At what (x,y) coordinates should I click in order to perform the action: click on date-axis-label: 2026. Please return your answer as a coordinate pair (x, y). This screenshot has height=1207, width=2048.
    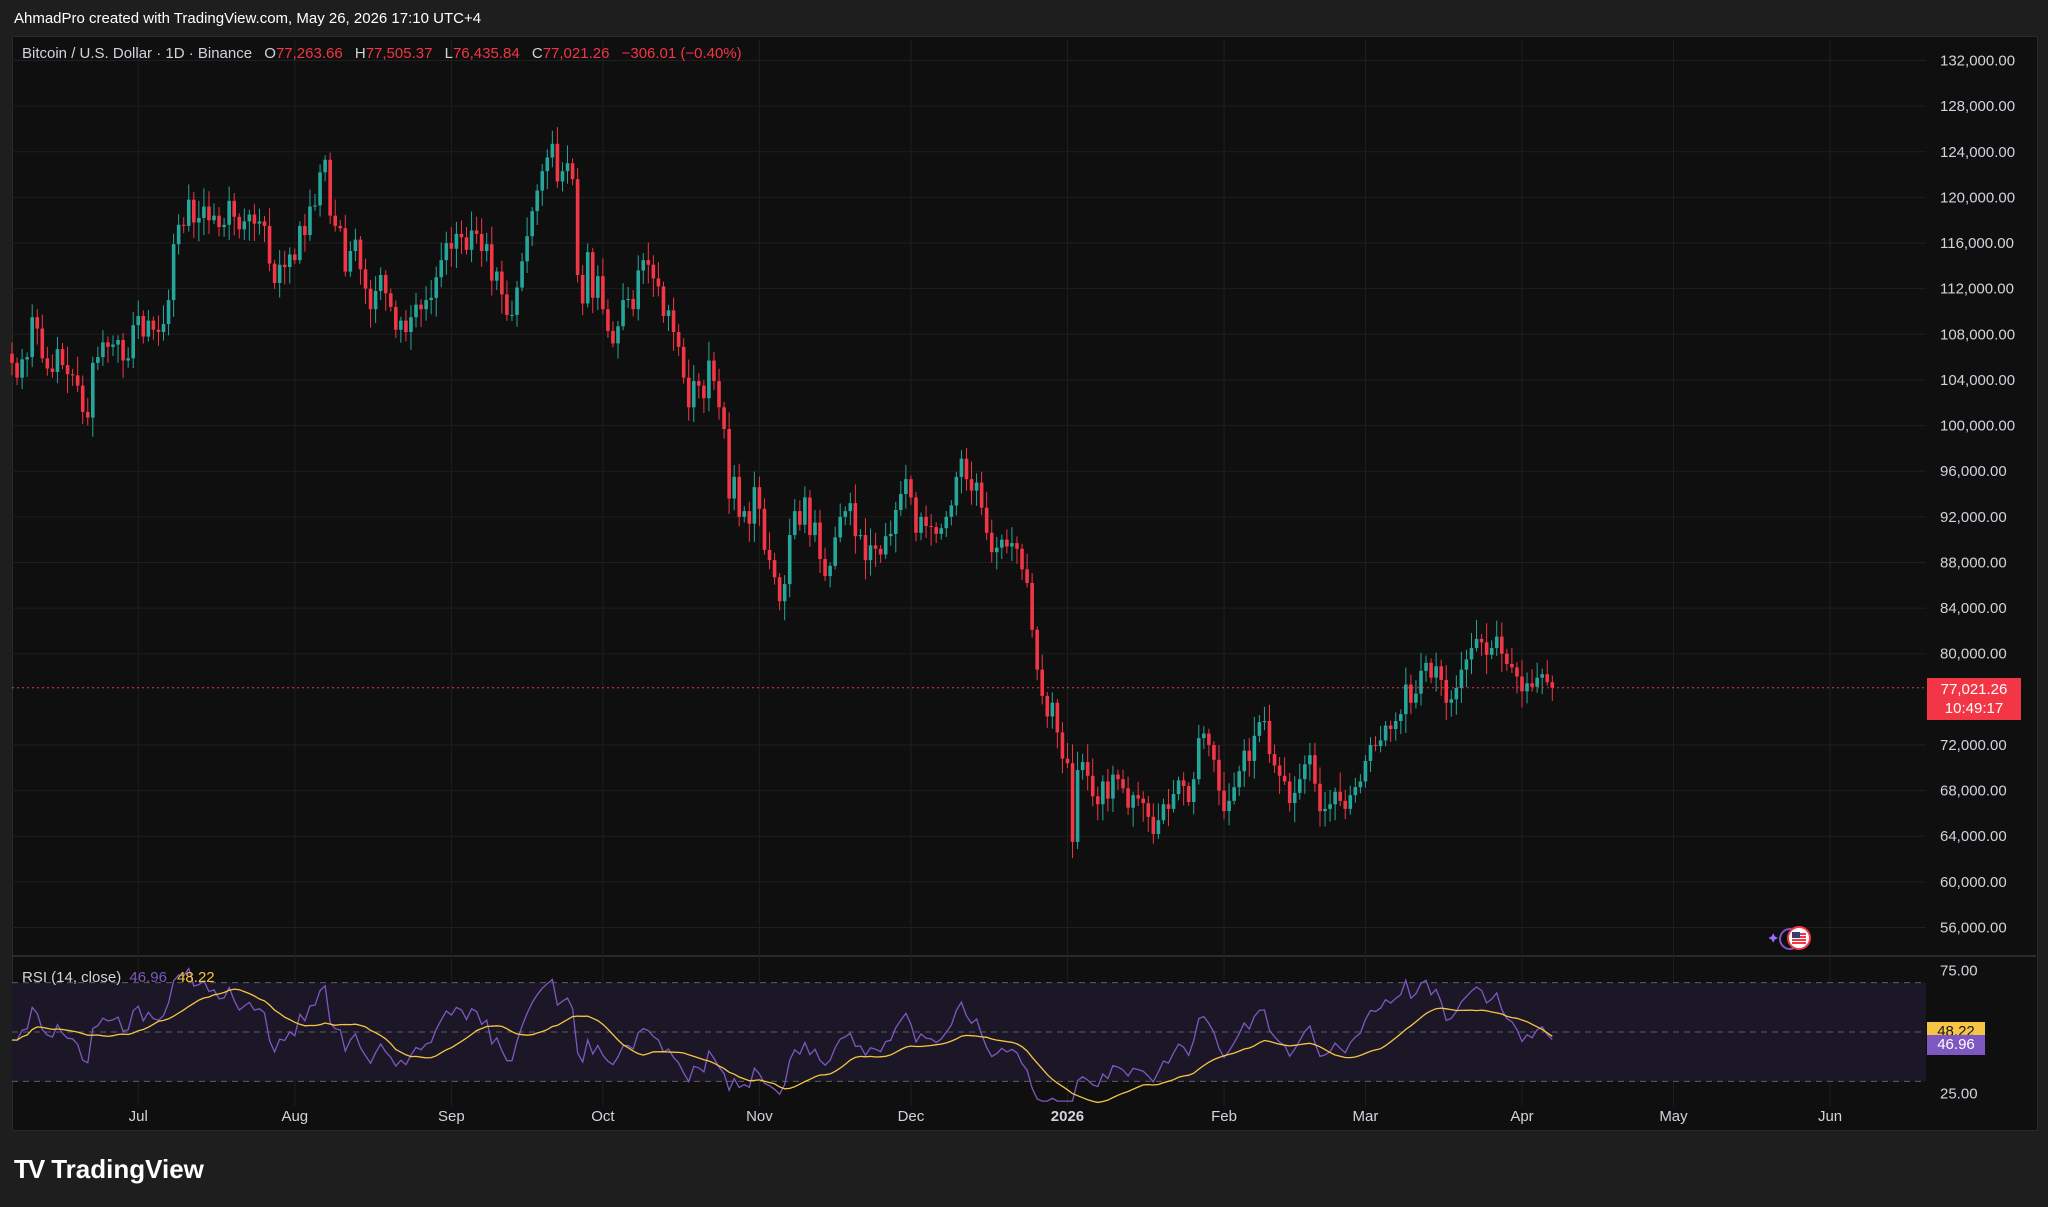
    Looking at the image, I should click on (1067, 1116).